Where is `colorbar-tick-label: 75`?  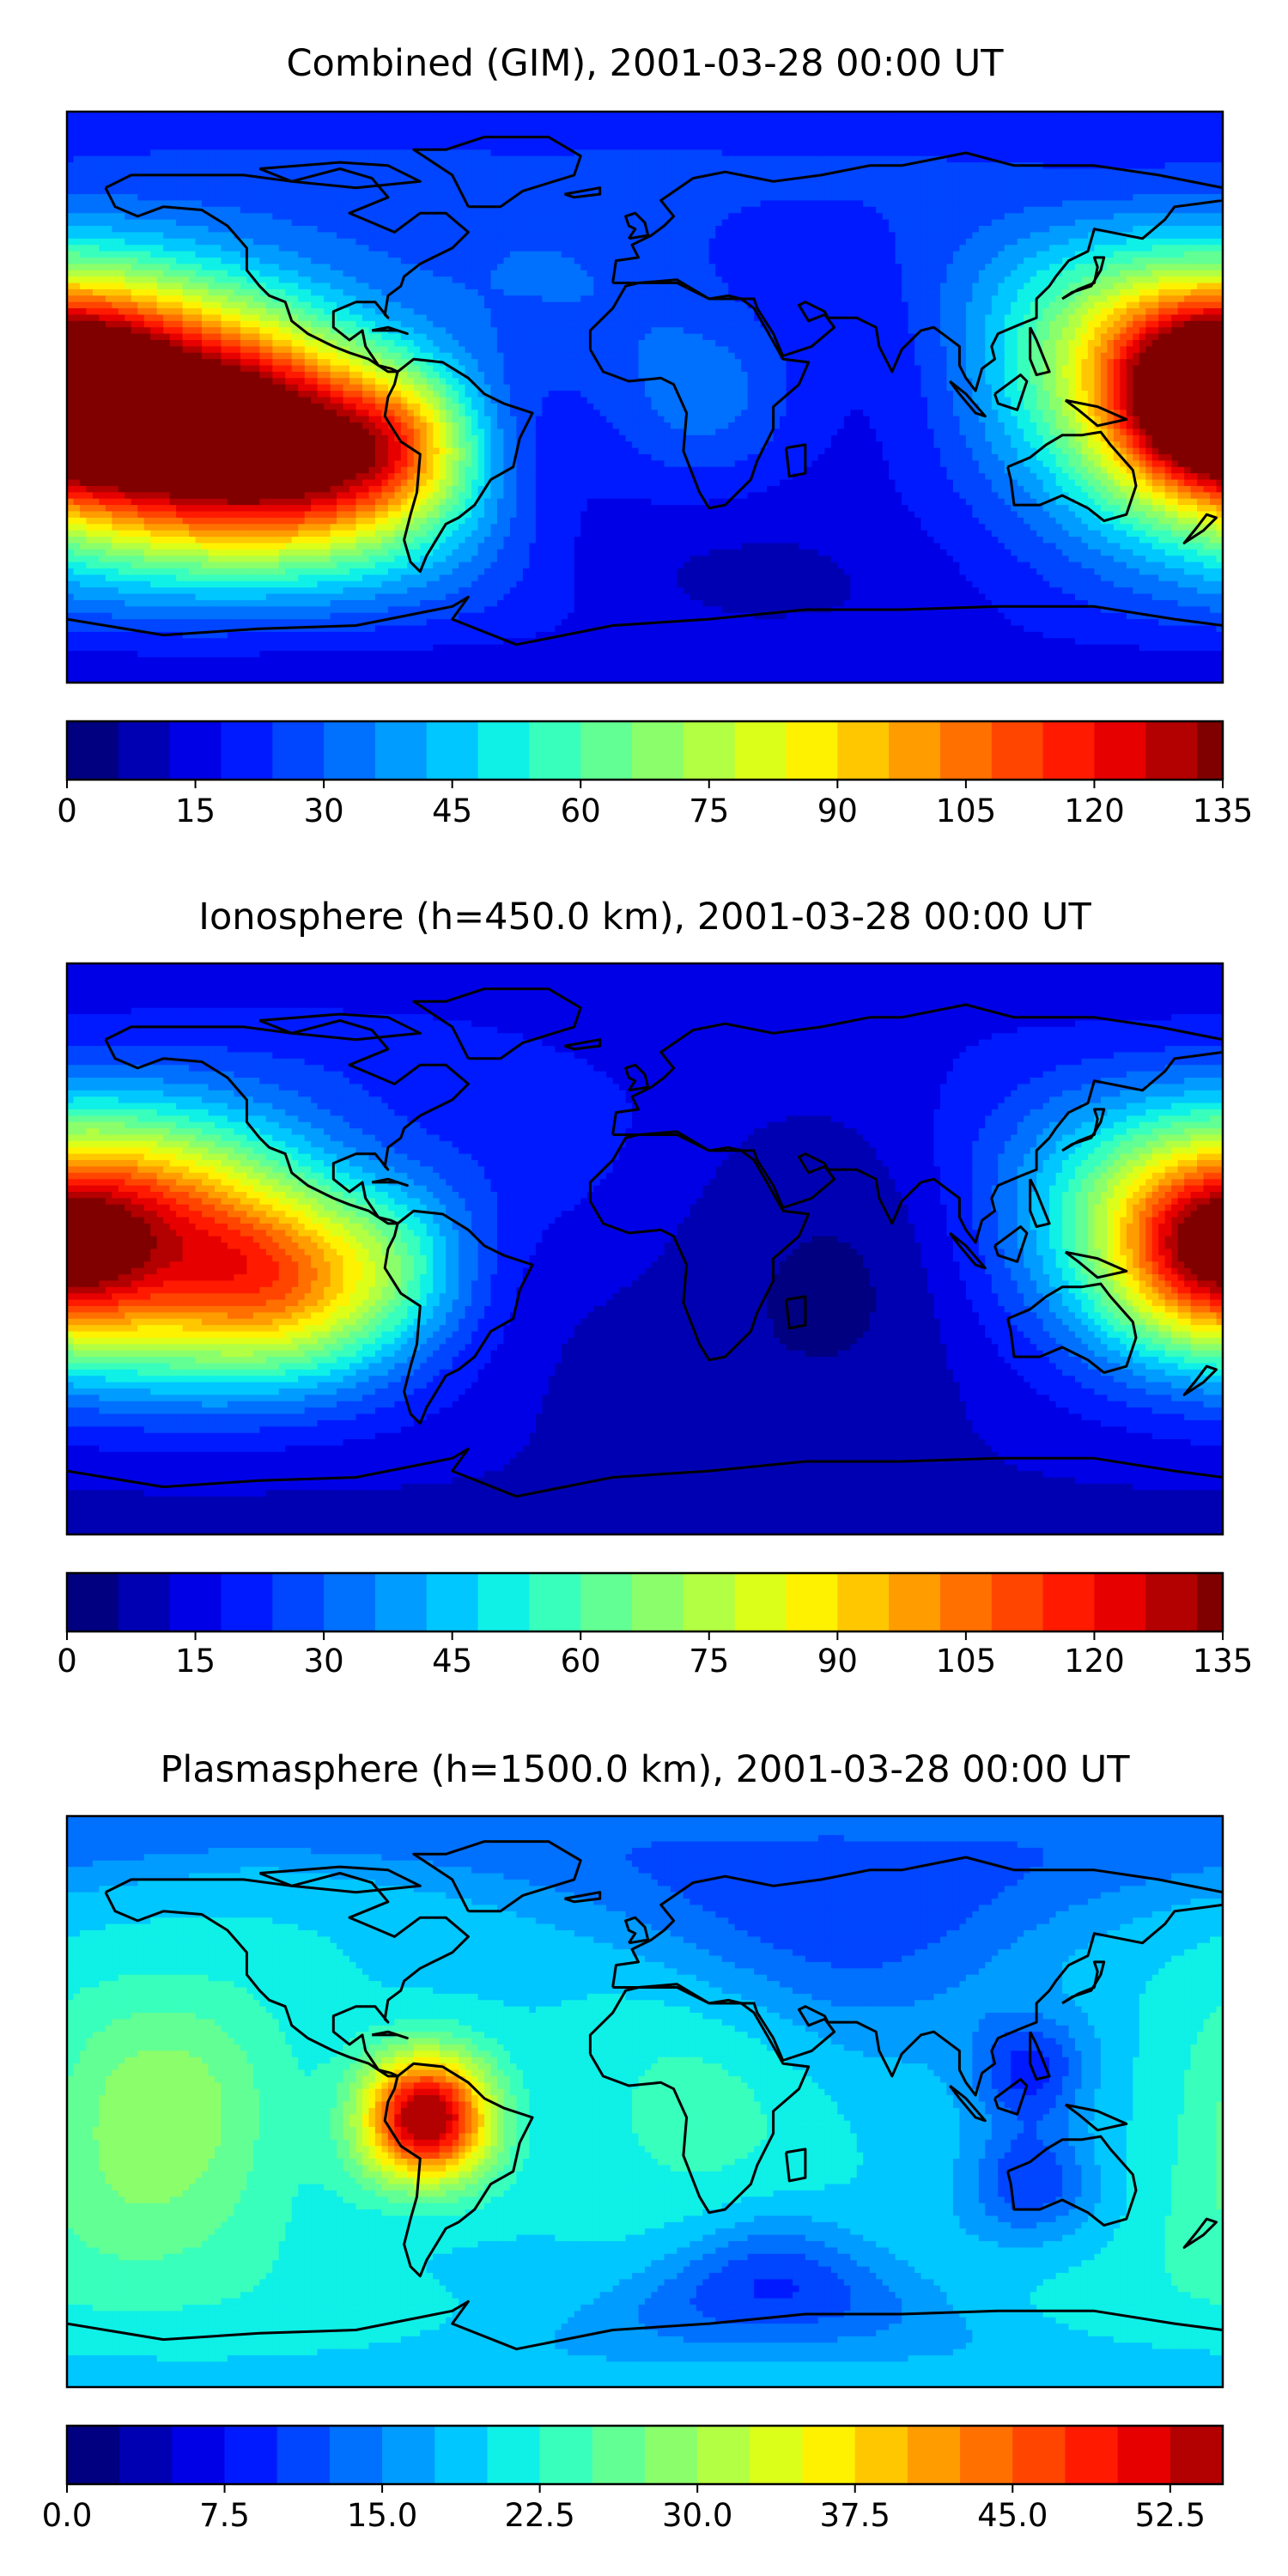
colorbar-tick-label: 75 is located at coordinates (709, 811).